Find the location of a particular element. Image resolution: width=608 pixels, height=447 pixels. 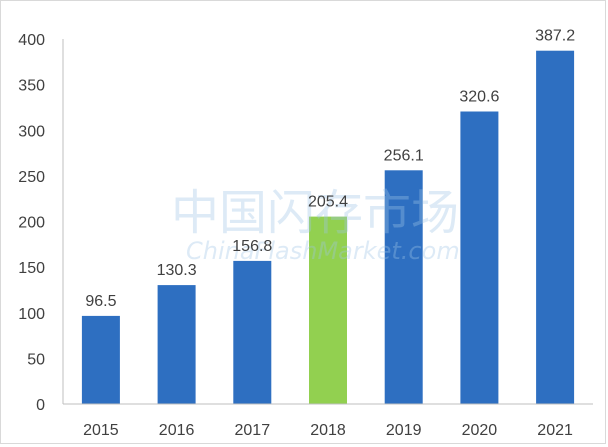

data-label-2018: 205.4 is located at coordinates (328, 202).